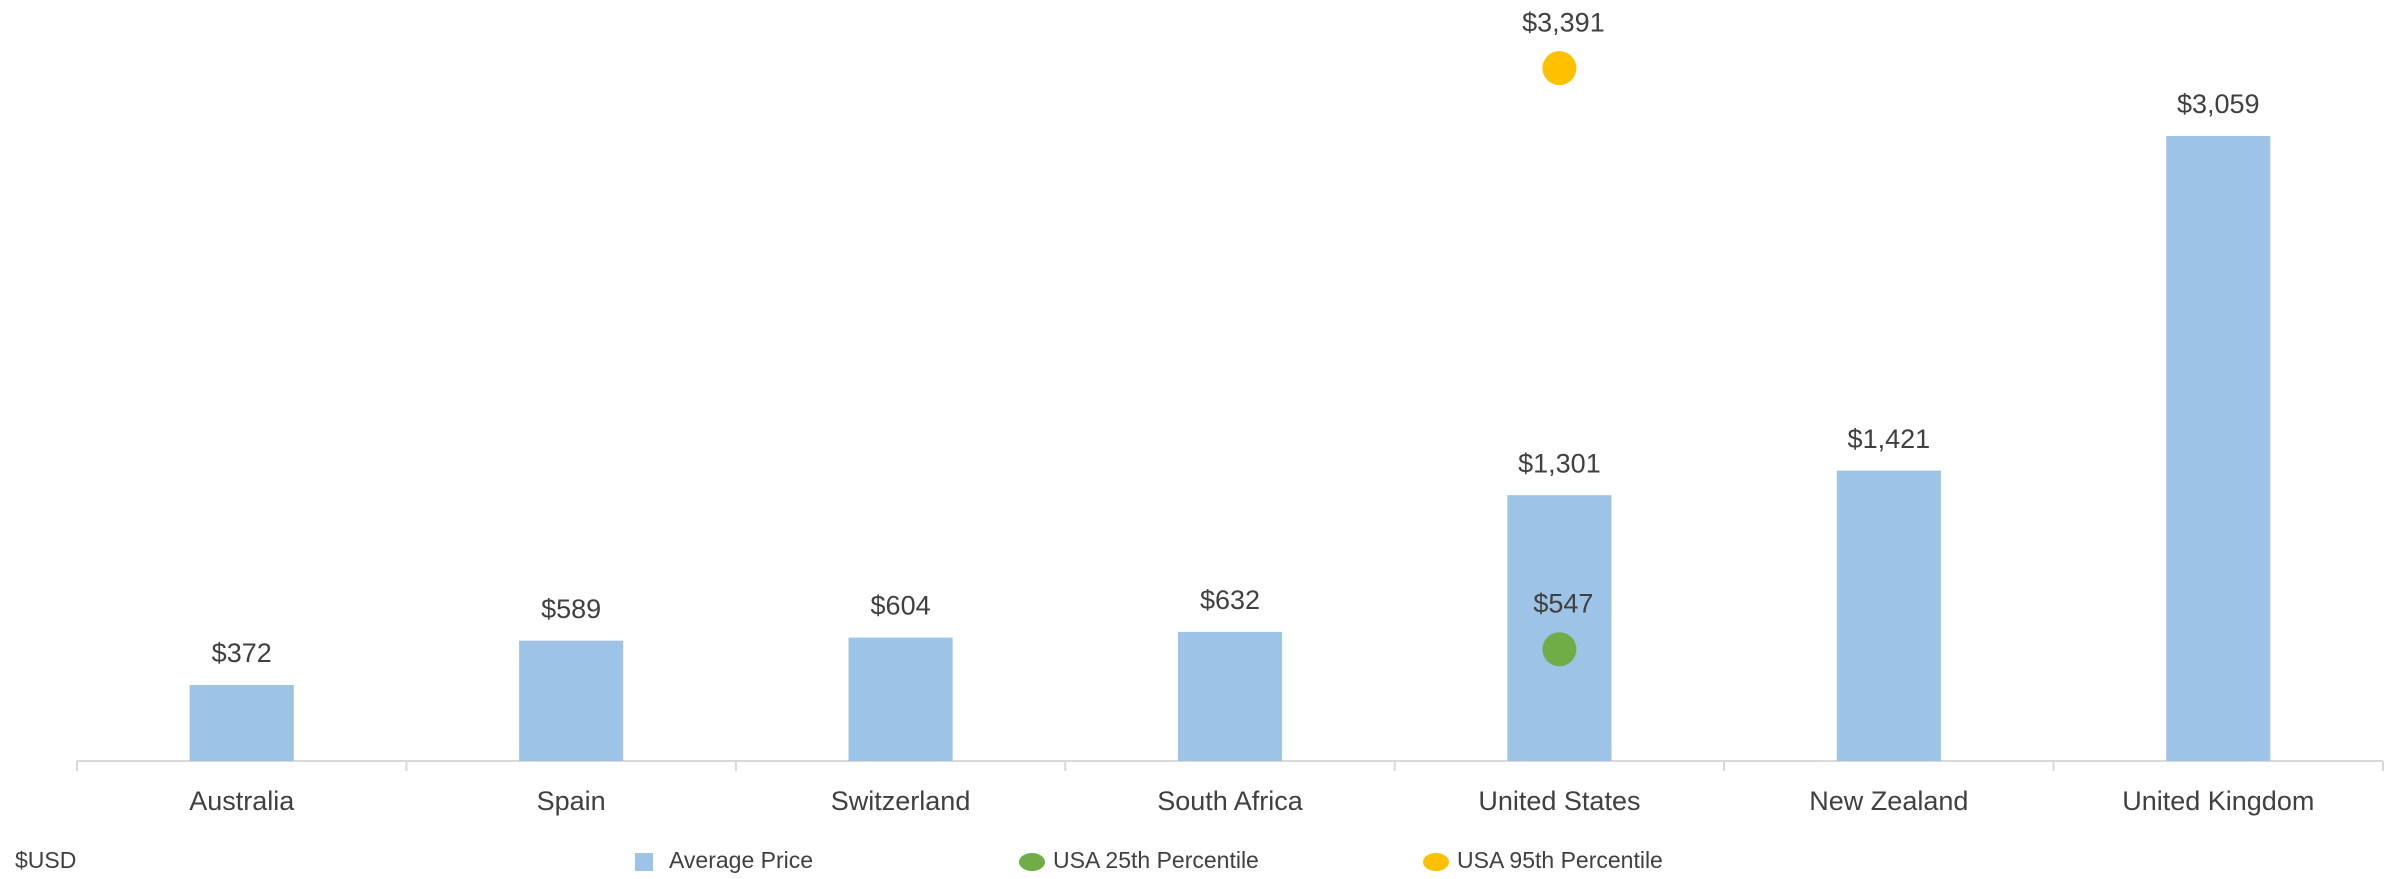  I want to click on data-label: $547, so click(1563, 603).